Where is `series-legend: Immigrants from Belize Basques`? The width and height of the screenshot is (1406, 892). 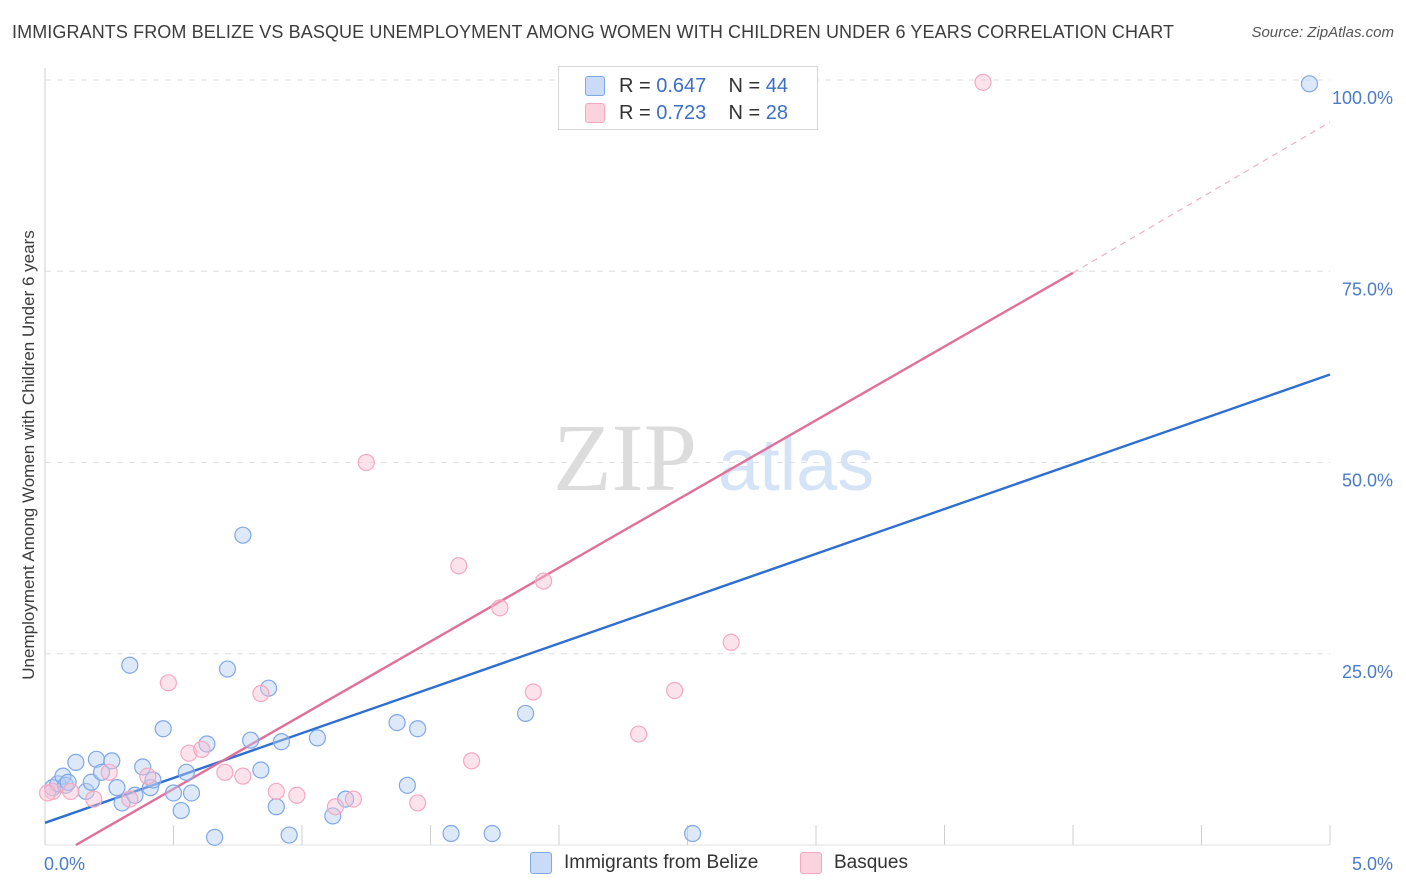 series-legend: Immigrants from Belize Basques is located at coordinates (703, 865).